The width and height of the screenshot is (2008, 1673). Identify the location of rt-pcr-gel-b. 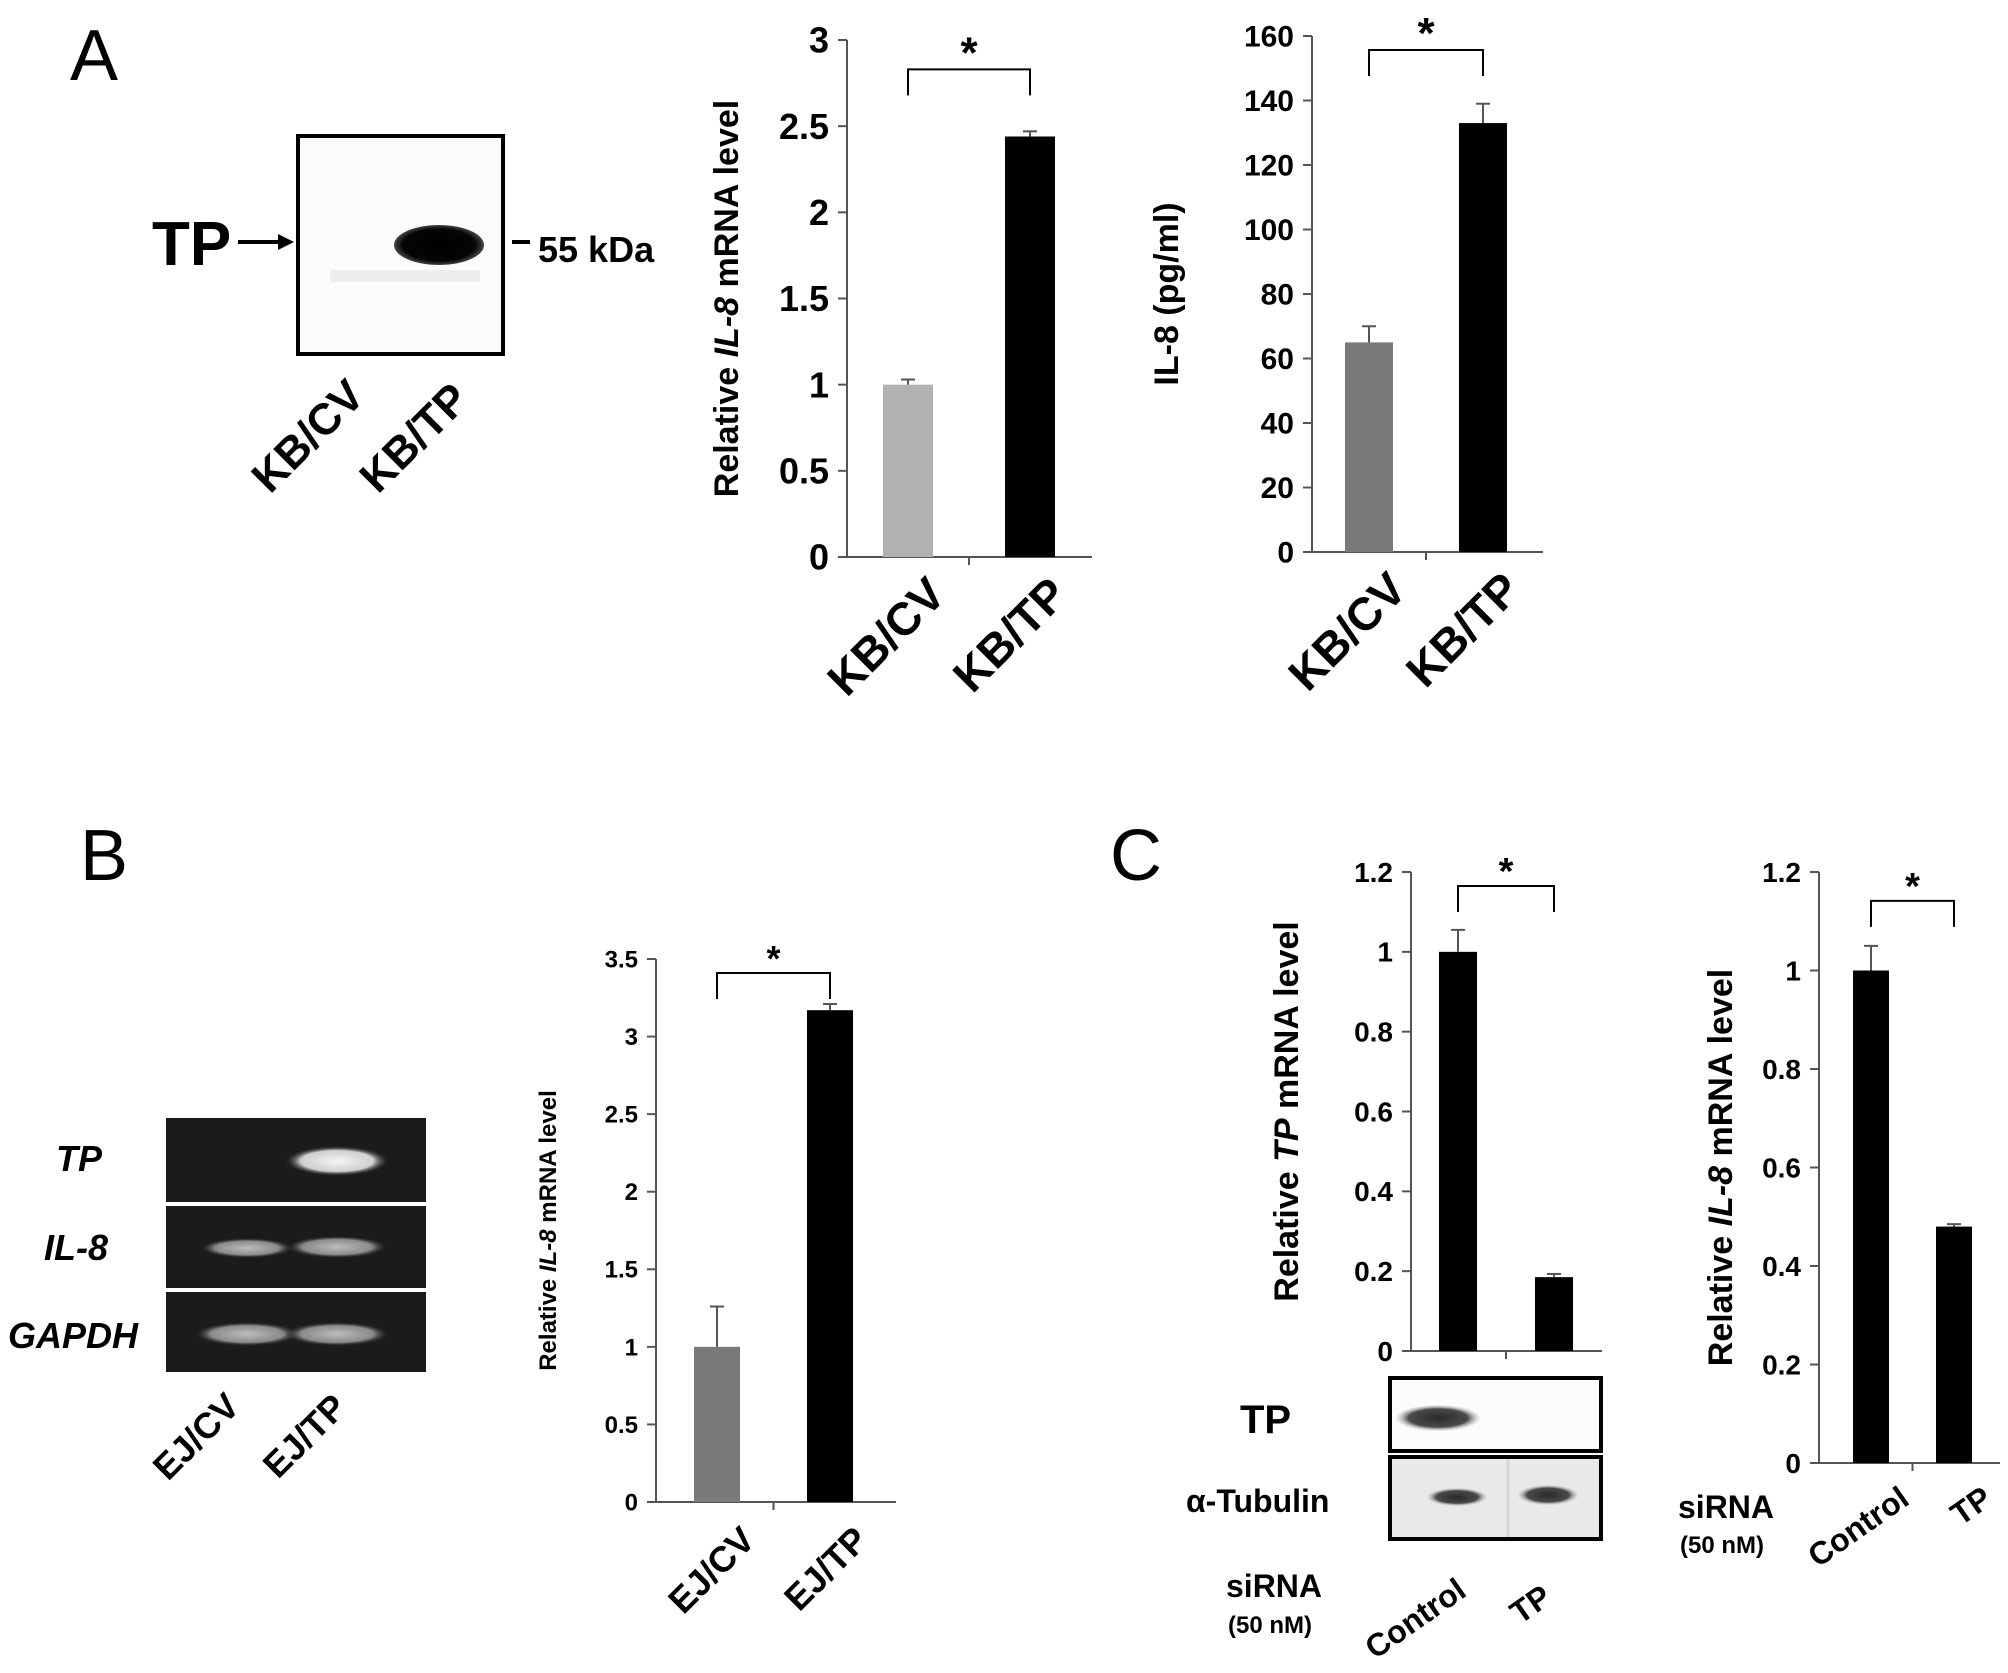
(296, 1245).